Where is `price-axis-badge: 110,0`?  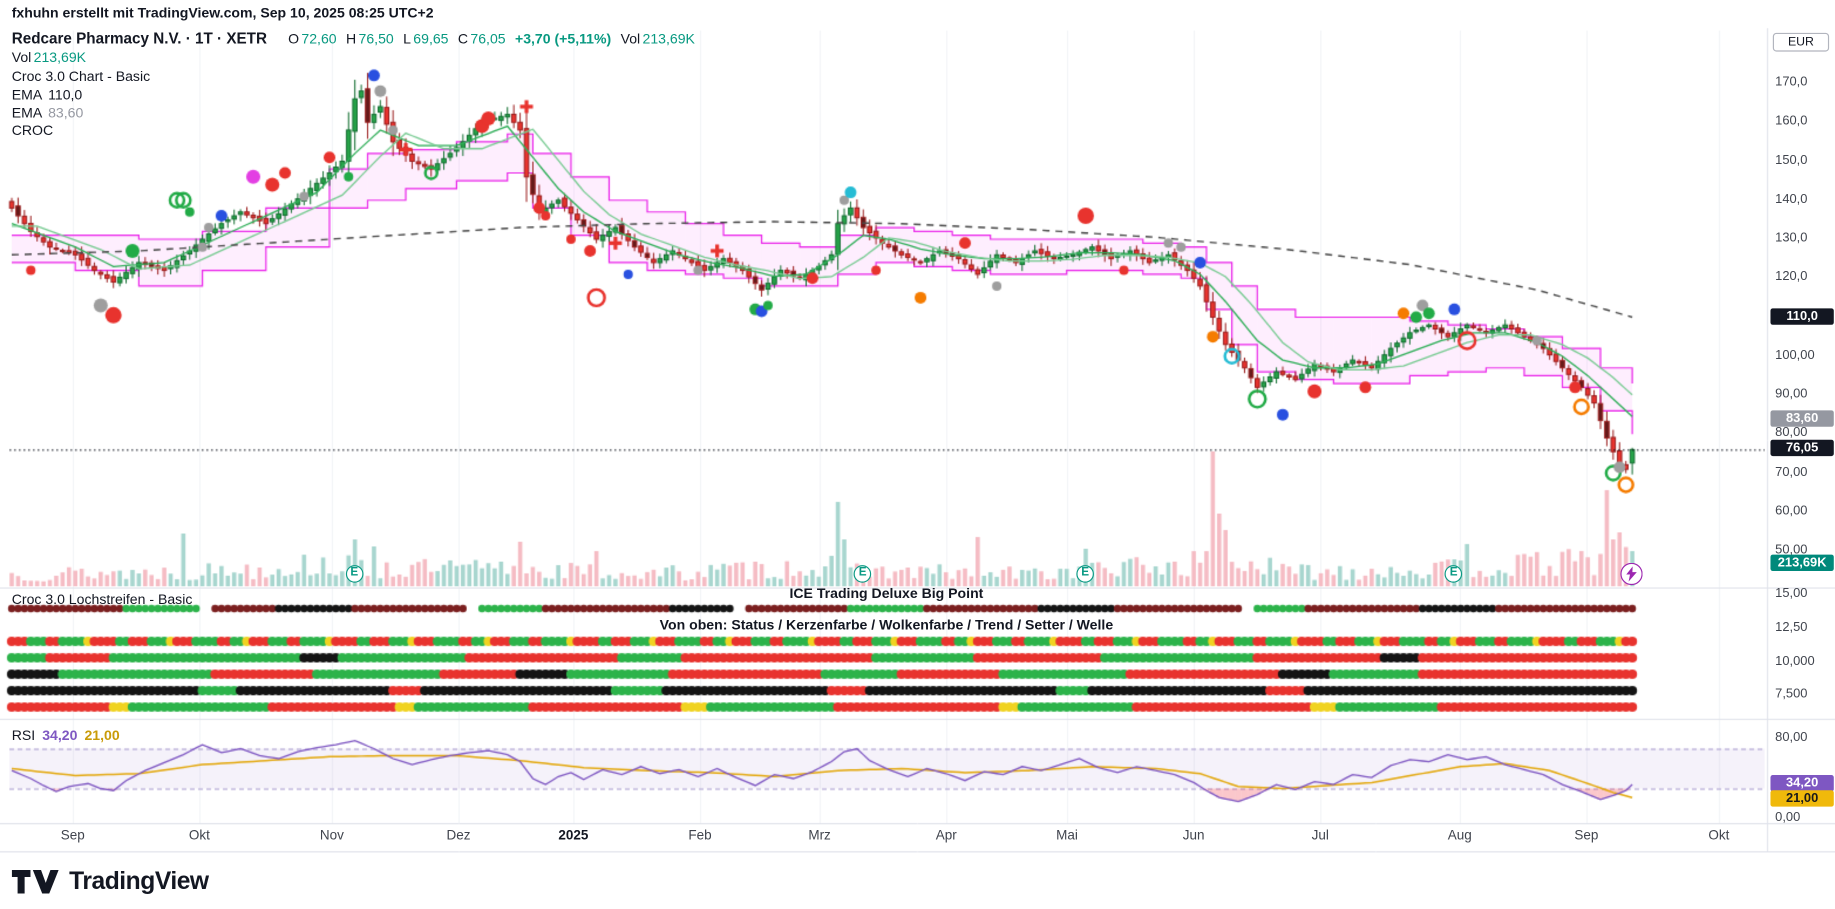 price-axis-badge: 110,0 is located at coordinates (1802, 316).